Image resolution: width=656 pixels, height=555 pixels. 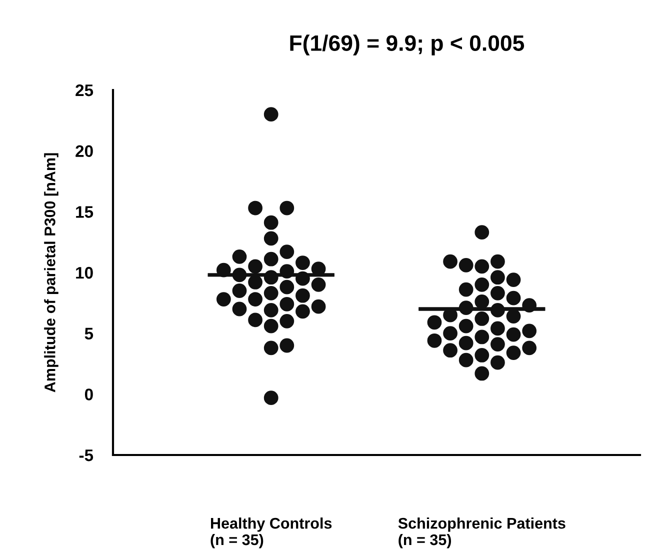 I want to click on y-tick-label: 15, so click(x=85, y=212).